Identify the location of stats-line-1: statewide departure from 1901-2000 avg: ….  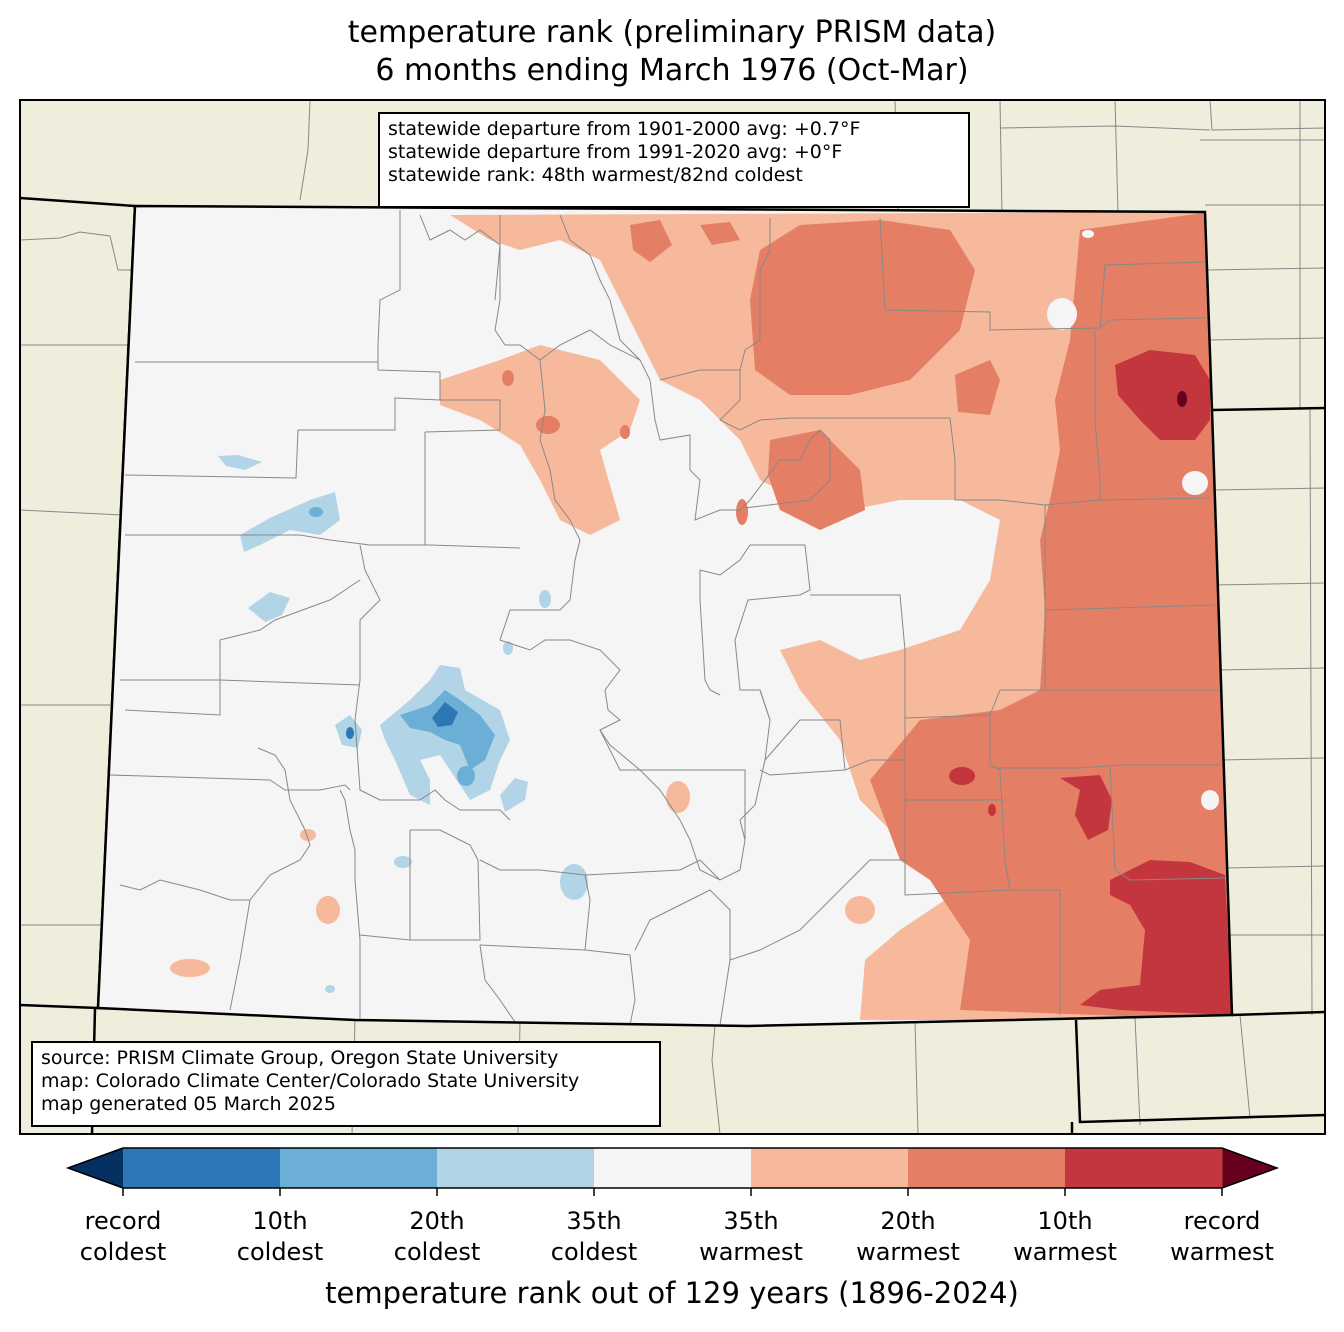
(624, 129).